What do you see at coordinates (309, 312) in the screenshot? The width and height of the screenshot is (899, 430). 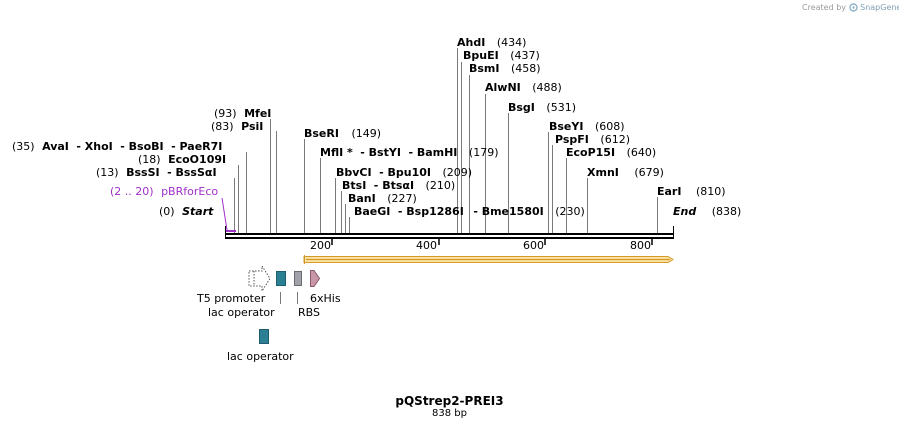 I see `feature-label-rbs: RBS` at bounding box center [309, 312].